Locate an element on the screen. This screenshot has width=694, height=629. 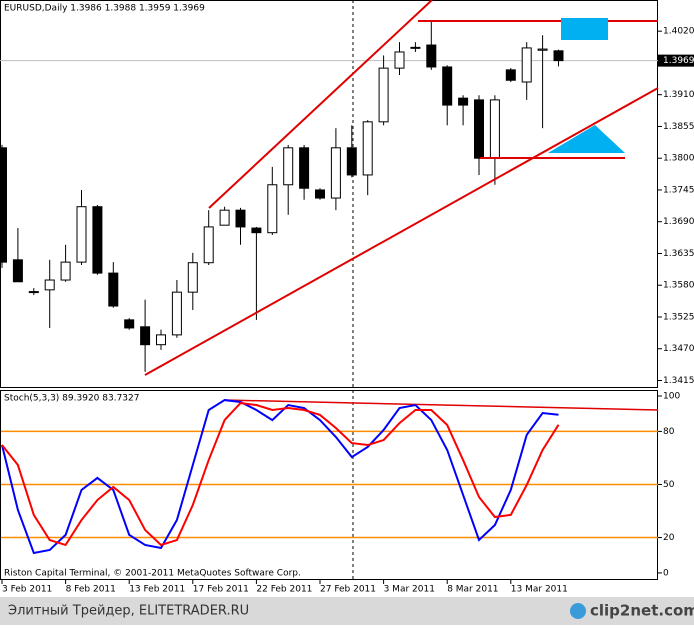
watermark: Элитный Трейдер, ELITETRADER.RU is located at coordinates (128, 611).